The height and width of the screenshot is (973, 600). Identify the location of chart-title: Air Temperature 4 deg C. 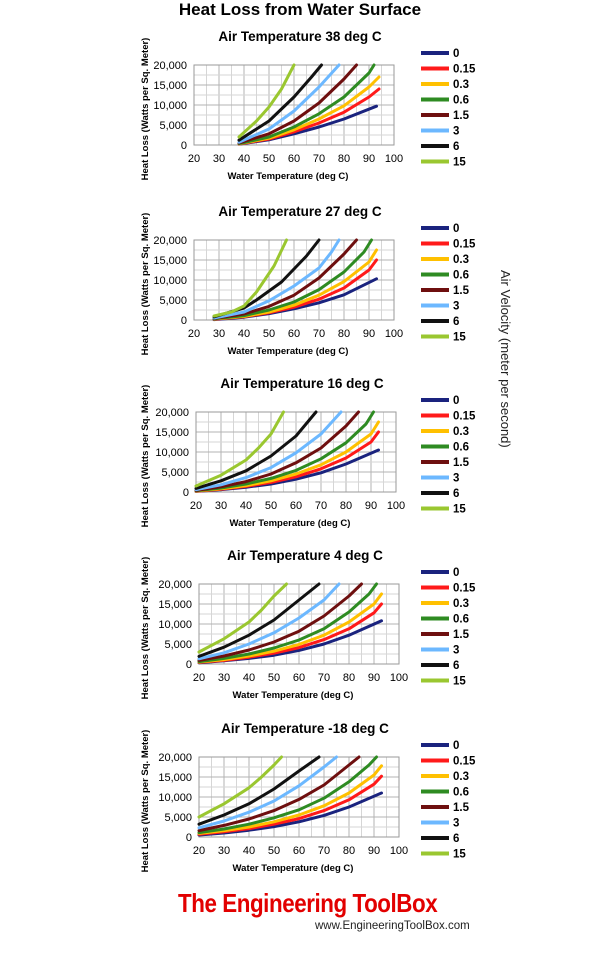
(305, 555).